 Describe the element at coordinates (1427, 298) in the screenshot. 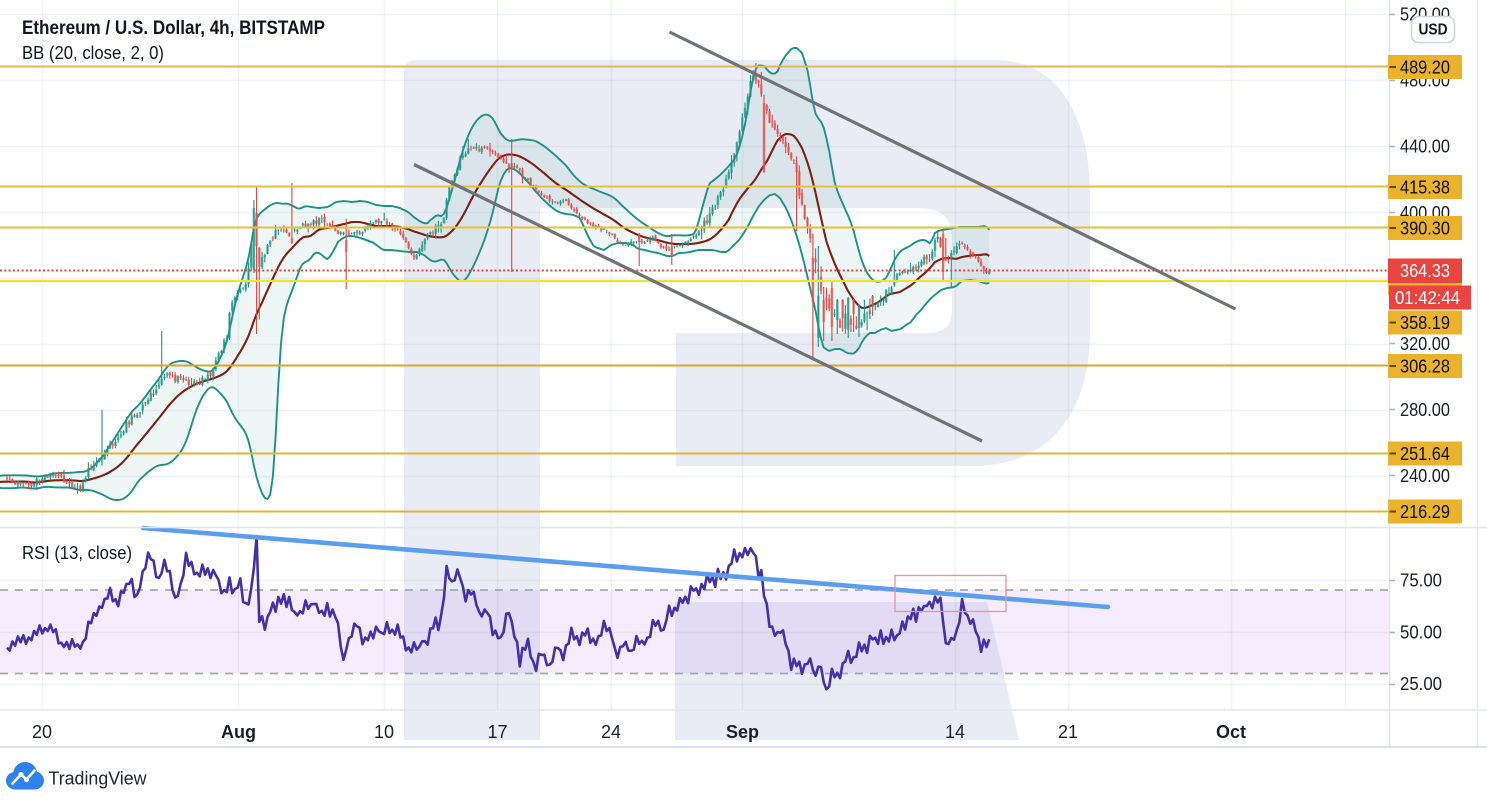

I see `svg-text: 01:42:44` at that location.